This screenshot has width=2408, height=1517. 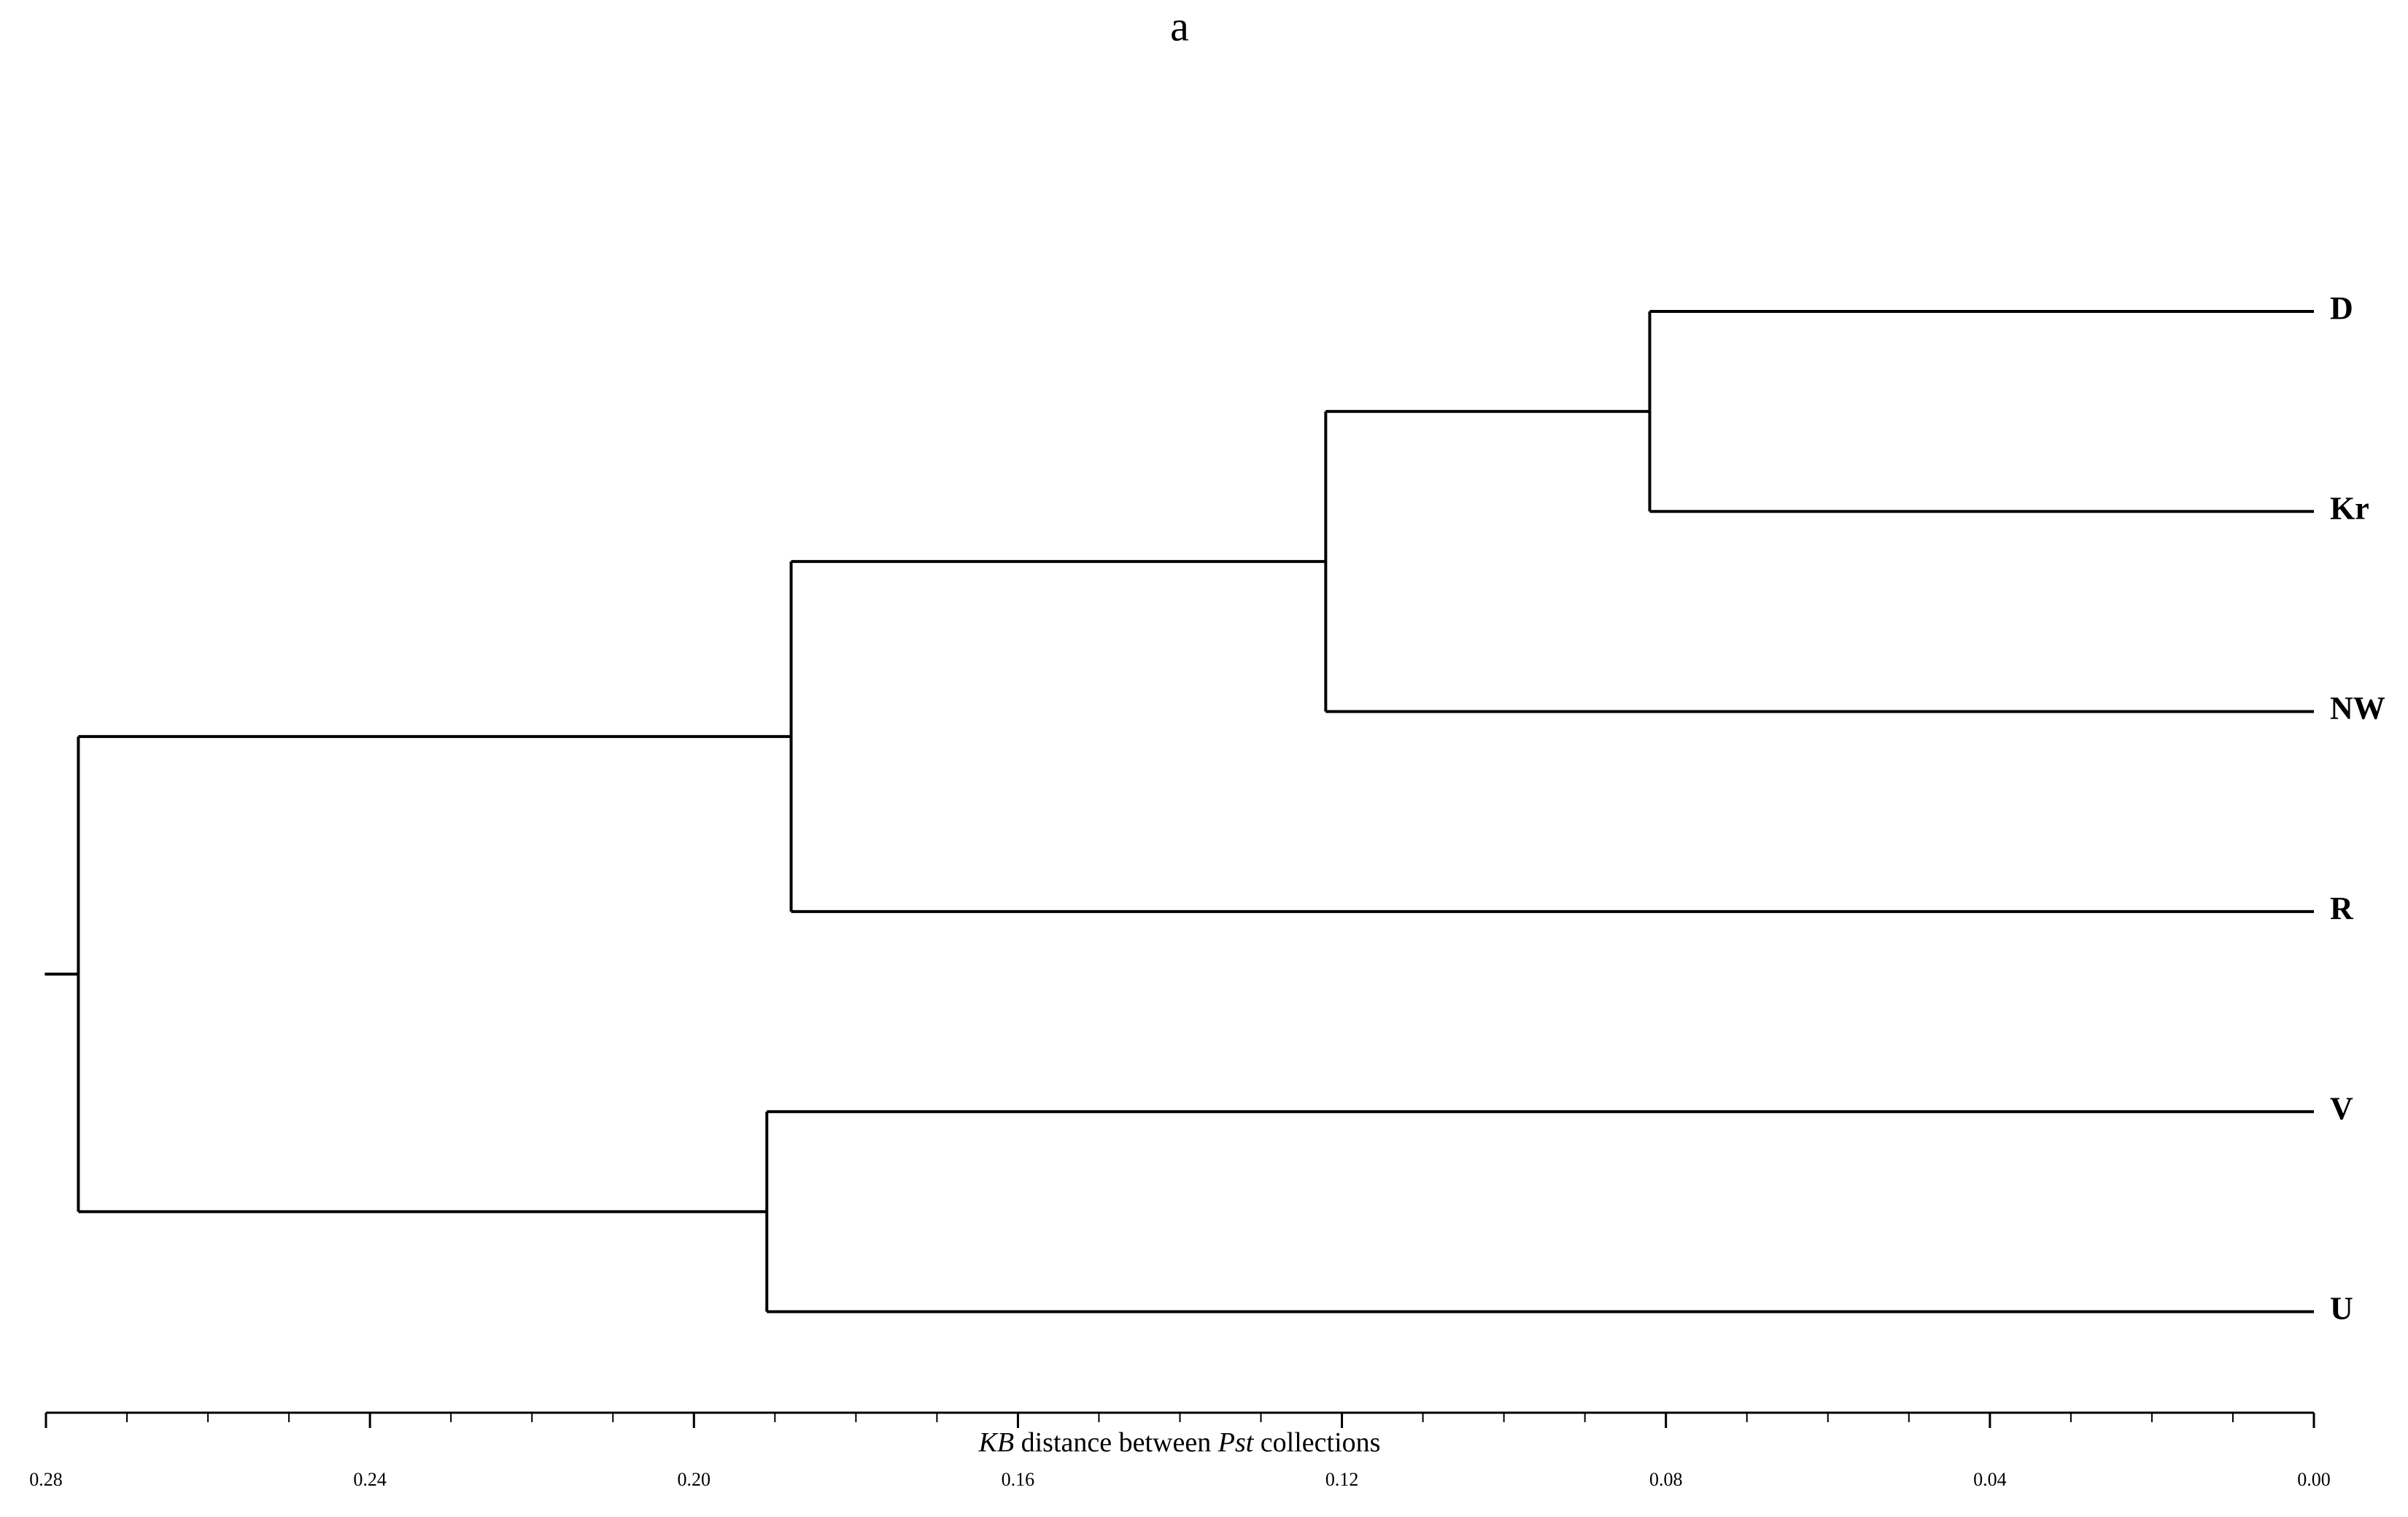 I want to click on x-tick-label: 0.12, so click(x=1342, y=1479).